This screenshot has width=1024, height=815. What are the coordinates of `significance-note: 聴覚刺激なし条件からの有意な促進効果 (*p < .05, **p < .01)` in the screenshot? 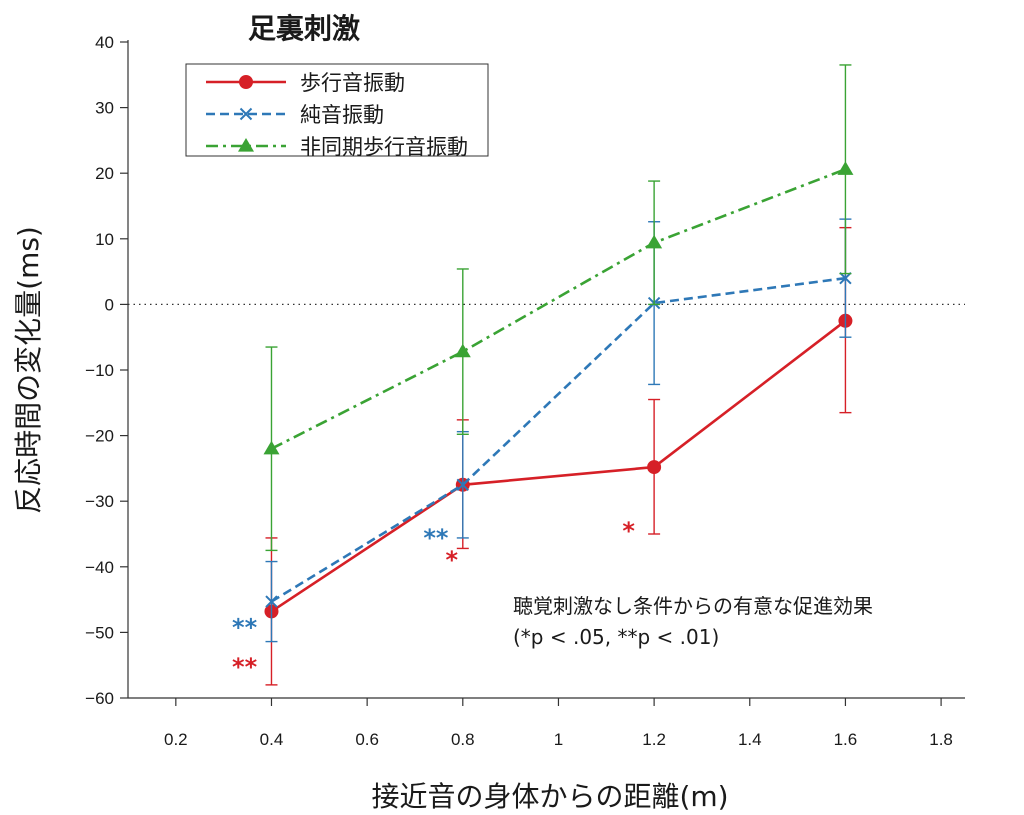 It's located at (693, 621).